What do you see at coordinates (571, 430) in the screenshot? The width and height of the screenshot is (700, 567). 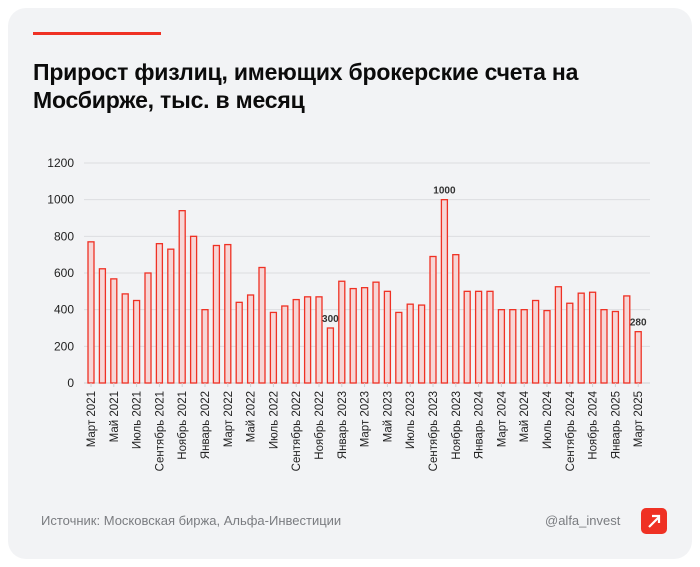 I see `x-tick-label: Сентябрь 2024` at bounding box center [571, 430].